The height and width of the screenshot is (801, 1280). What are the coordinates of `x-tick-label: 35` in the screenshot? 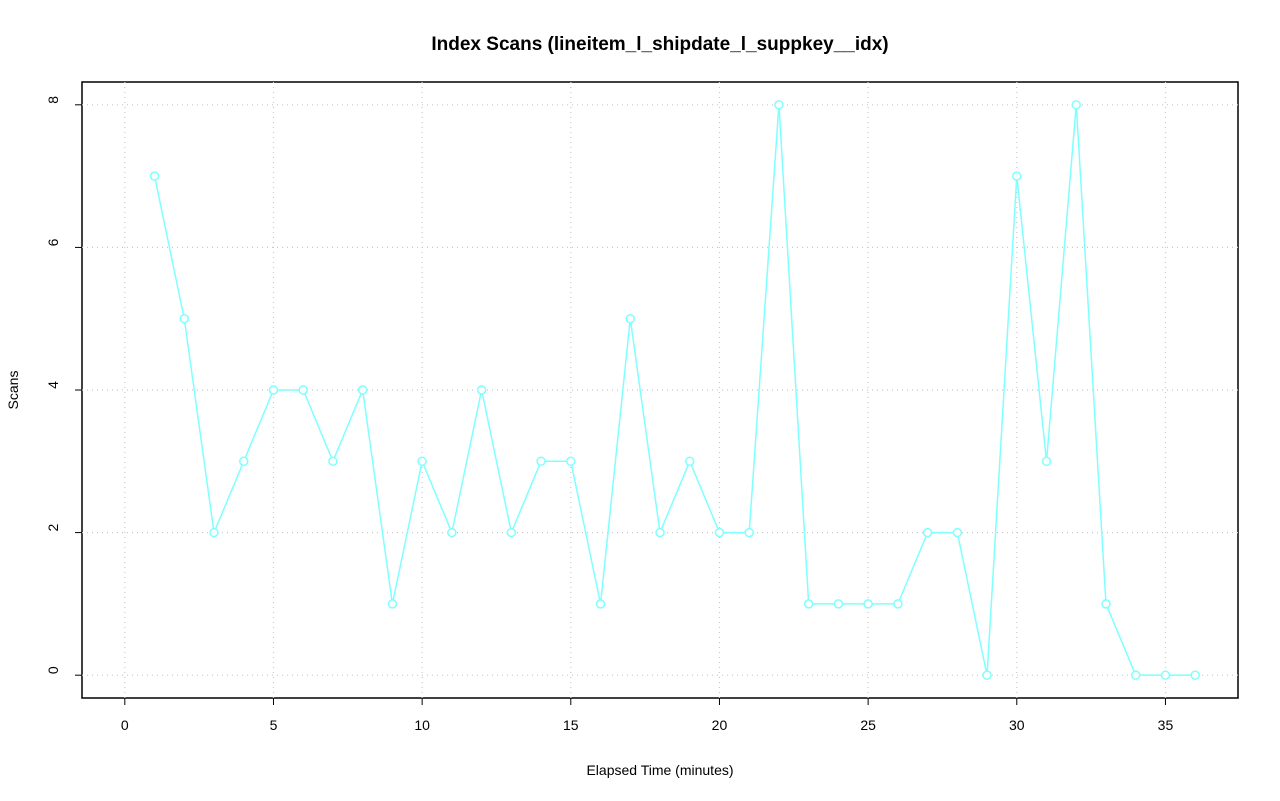 It's located at (1166, 725).